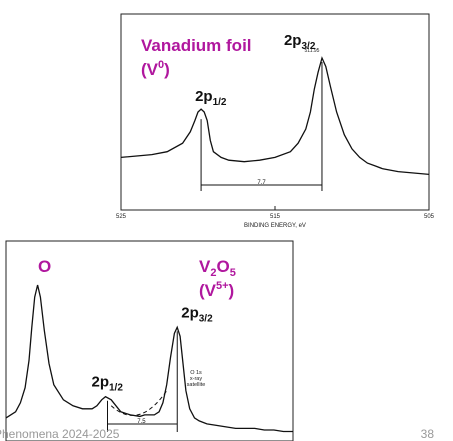  What do you see at coordinates (141, 422) in the screenshot?
I see `separation-label: 7.5` at bounding box center [141, 422].